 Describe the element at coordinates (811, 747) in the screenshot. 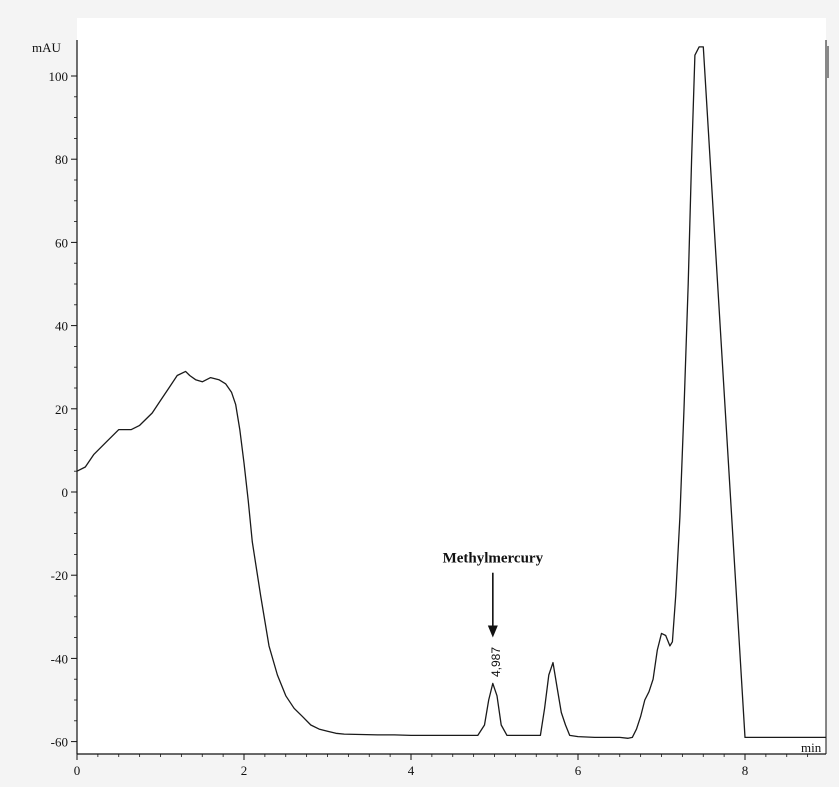

I see `x-axis-unit: min` at that location.